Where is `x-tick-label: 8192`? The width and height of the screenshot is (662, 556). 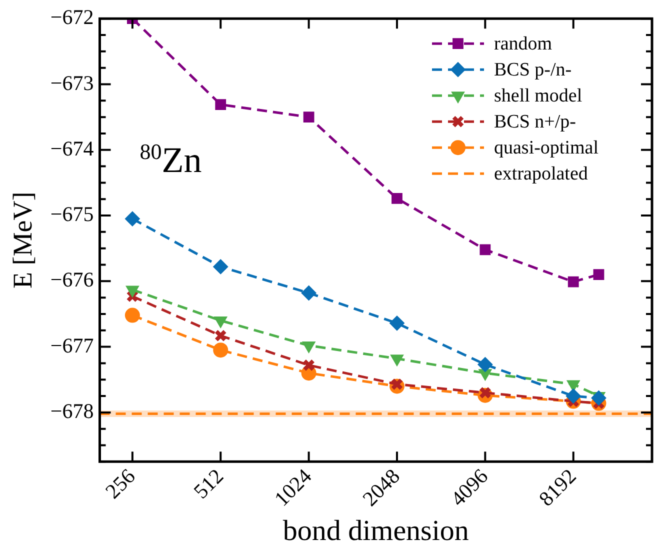 x-tick-label: 8192 is located at coordinates (557, 487).